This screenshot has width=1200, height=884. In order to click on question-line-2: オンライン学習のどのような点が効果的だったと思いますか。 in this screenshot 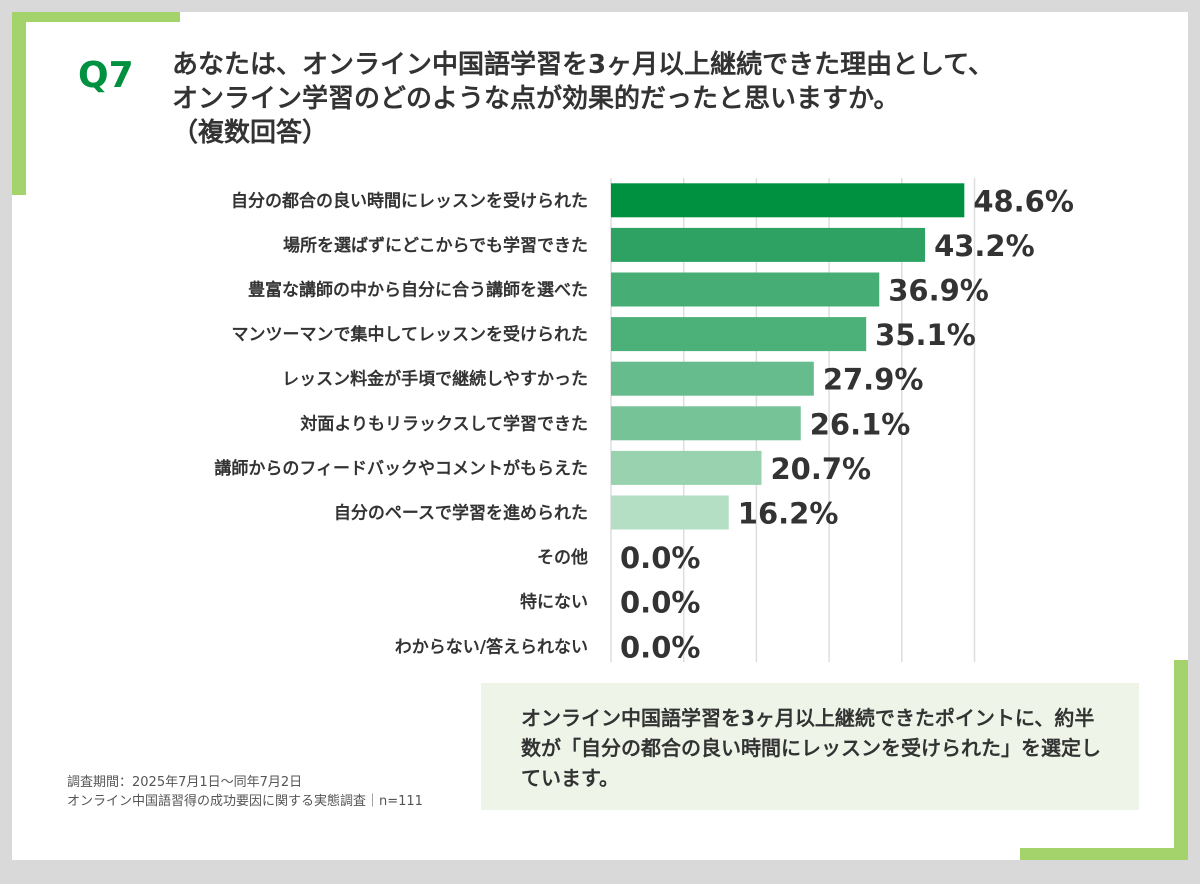, I will do `click(536, 99)`.